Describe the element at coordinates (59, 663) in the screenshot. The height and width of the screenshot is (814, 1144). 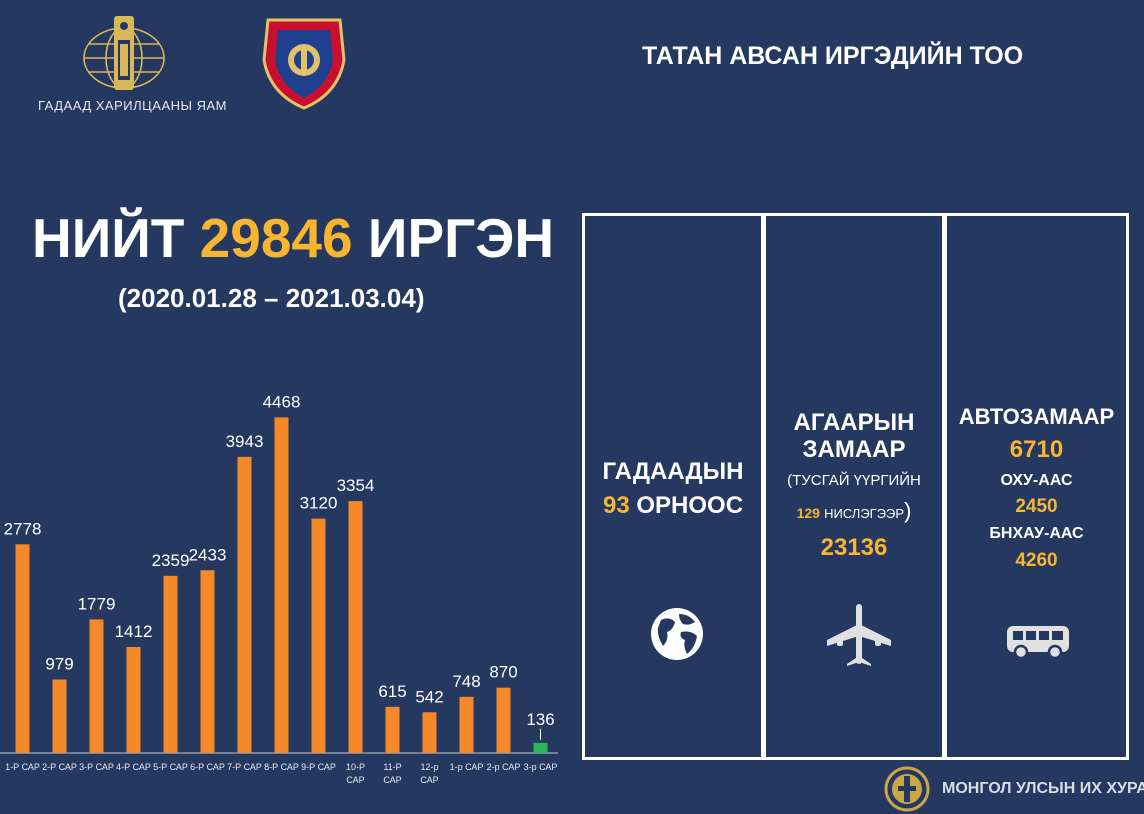
I see `data-label-2: 979` at that location.